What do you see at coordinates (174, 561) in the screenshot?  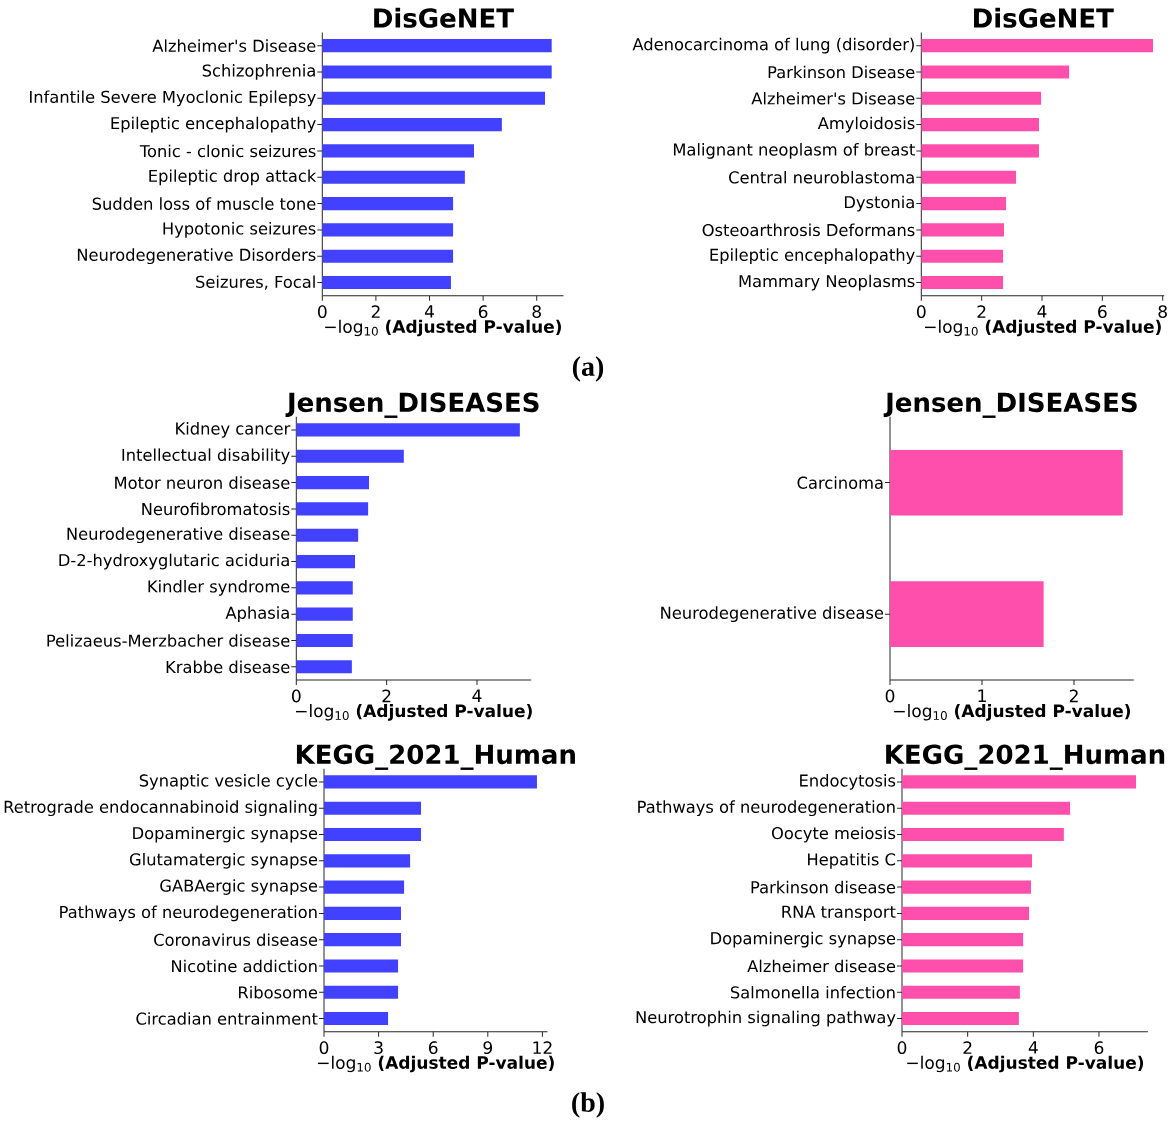 I see `y-tick-label: D-2-hydroxyglutaric aciduria` at bounding box center [174, 561].